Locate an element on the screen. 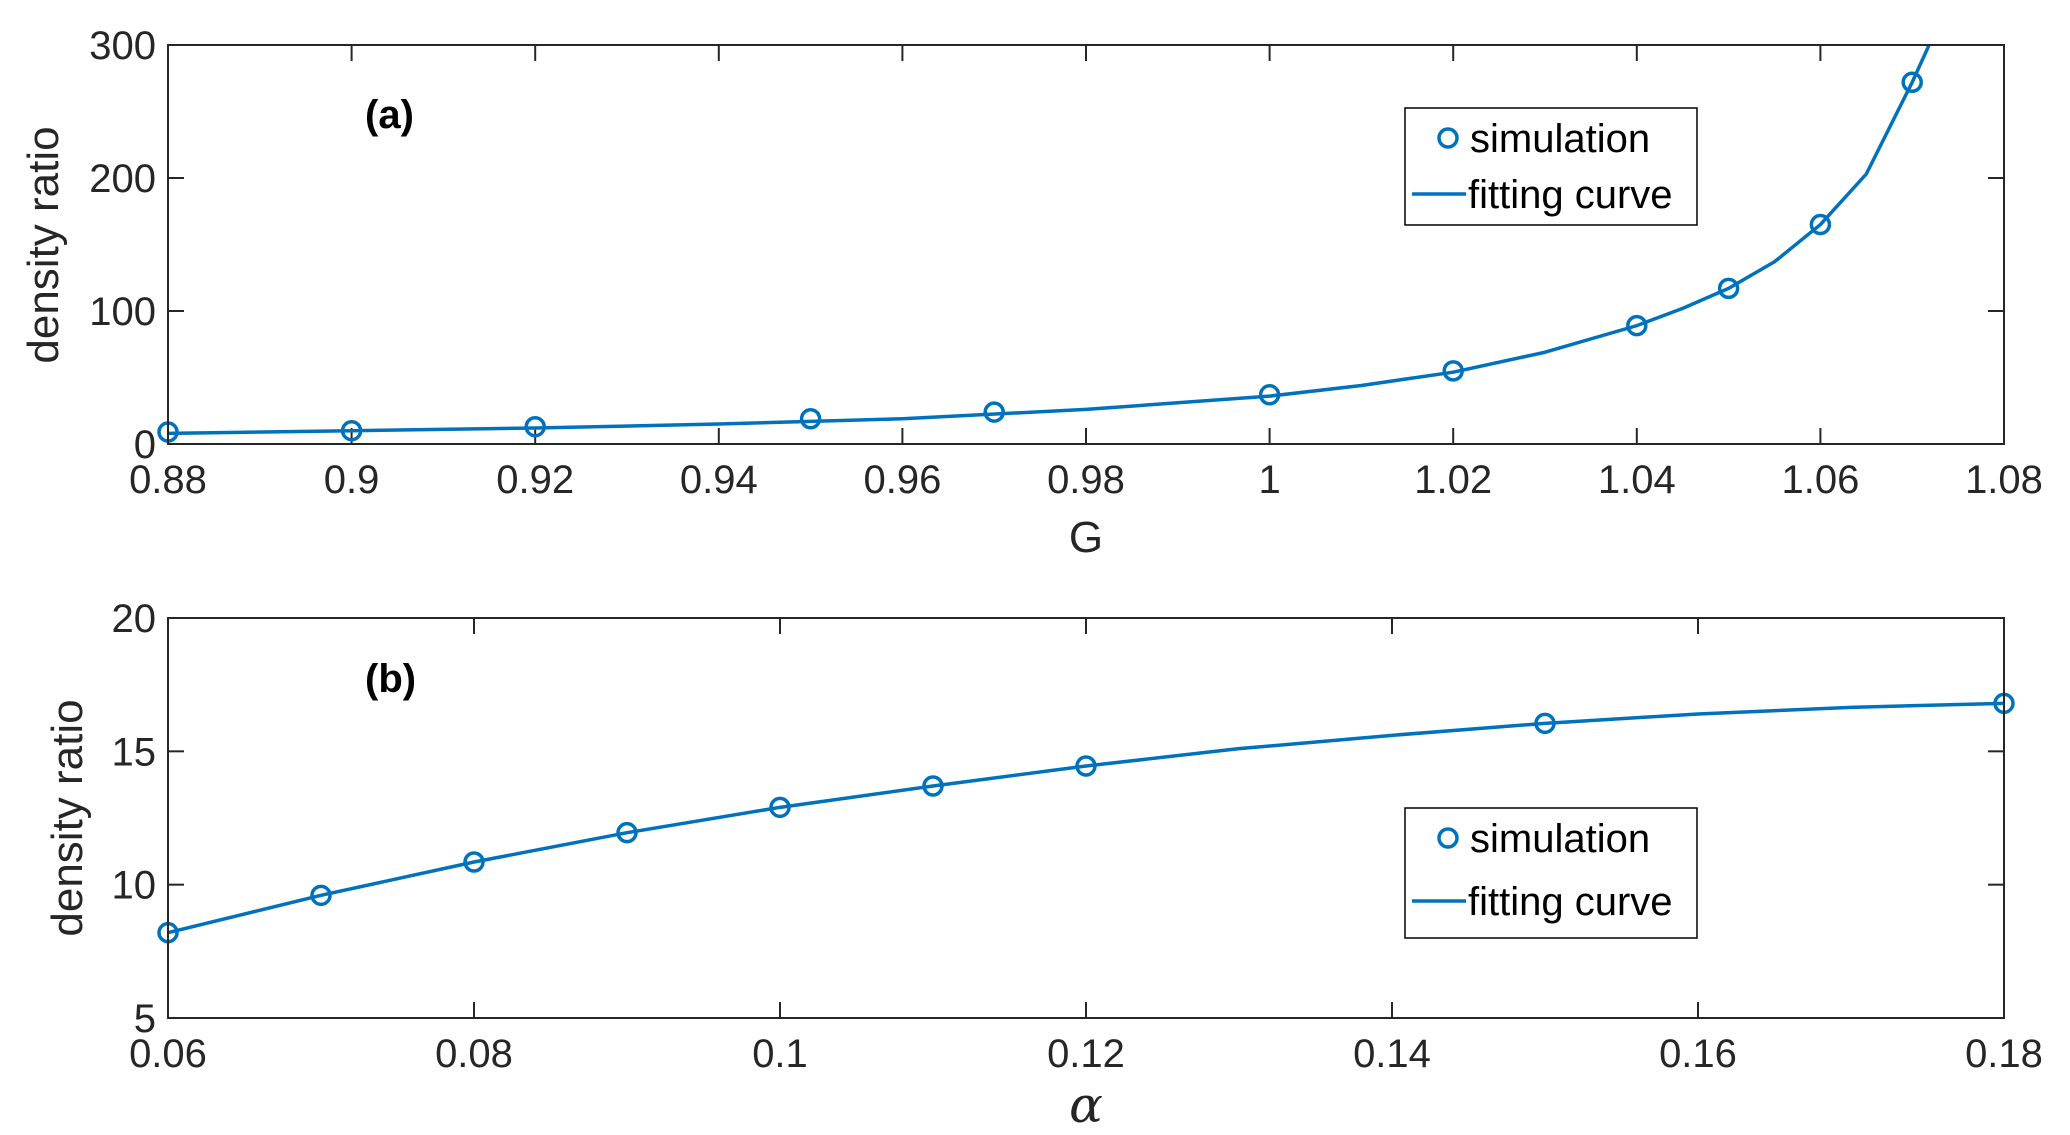  panel-a-legend-marker-icon is located at coordinates (1448, 138).